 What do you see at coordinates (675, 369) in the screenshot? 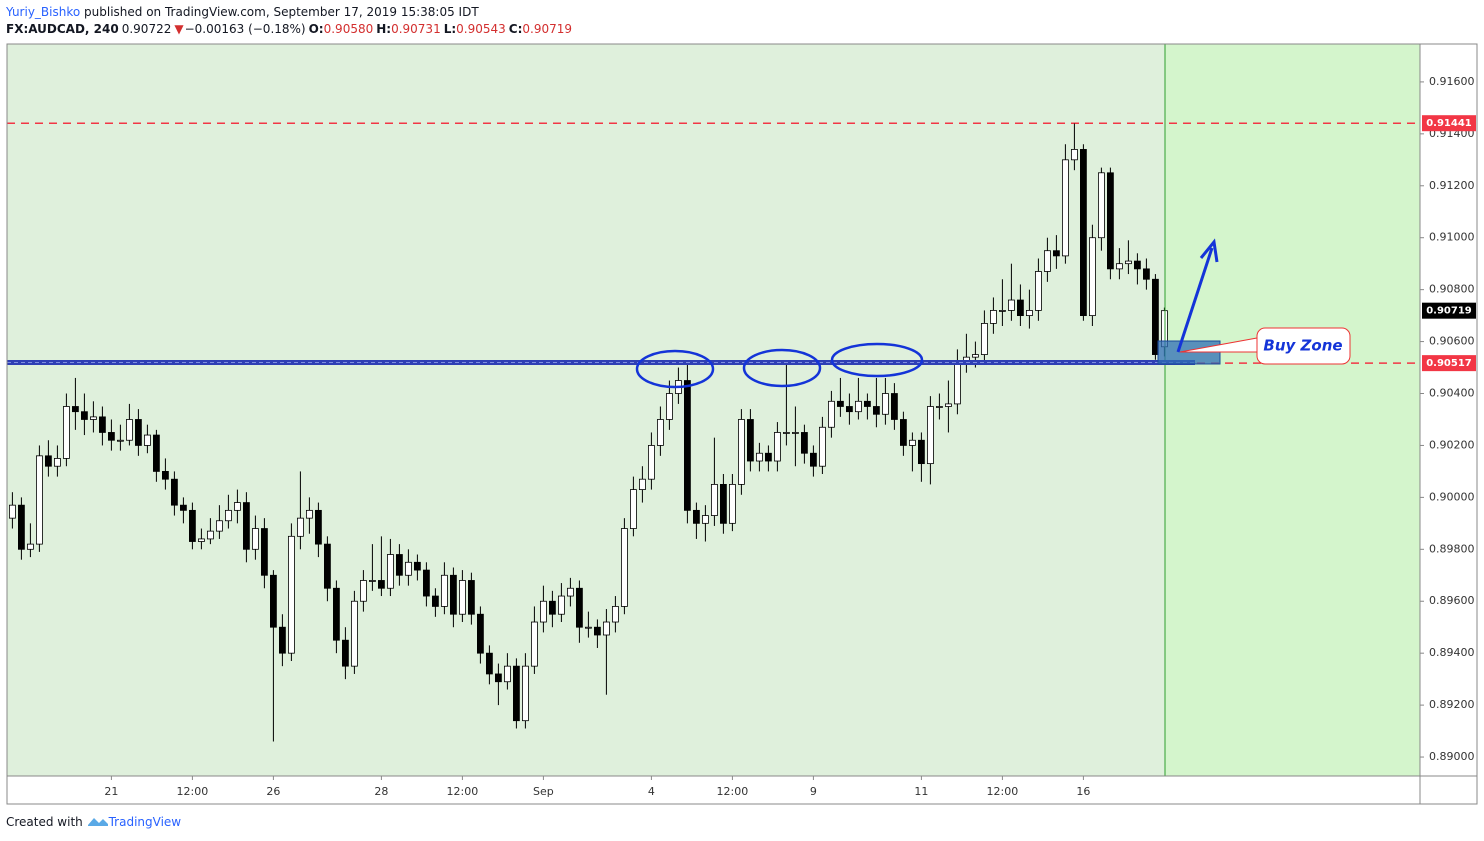
I see `top-circle` at bounding box center [675, 369].